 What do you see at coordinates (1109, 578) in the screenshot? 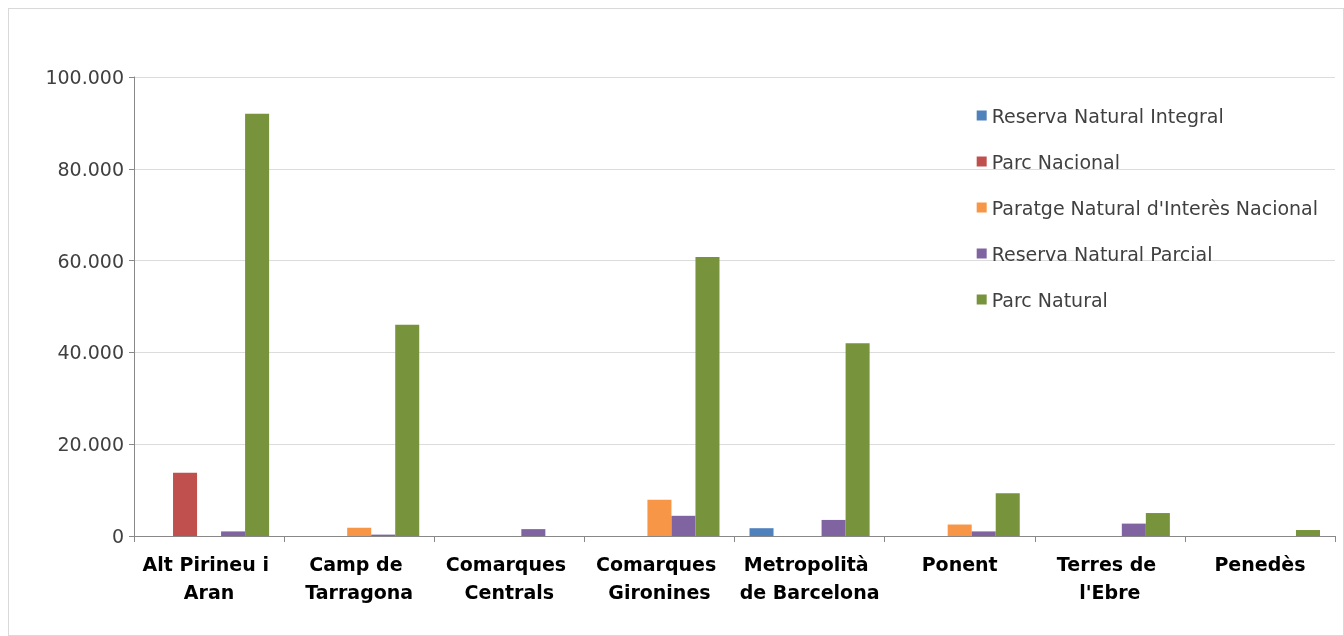
I see `x-tick-label: Terres de l'Ebre` at bounding box center [1109, 578].